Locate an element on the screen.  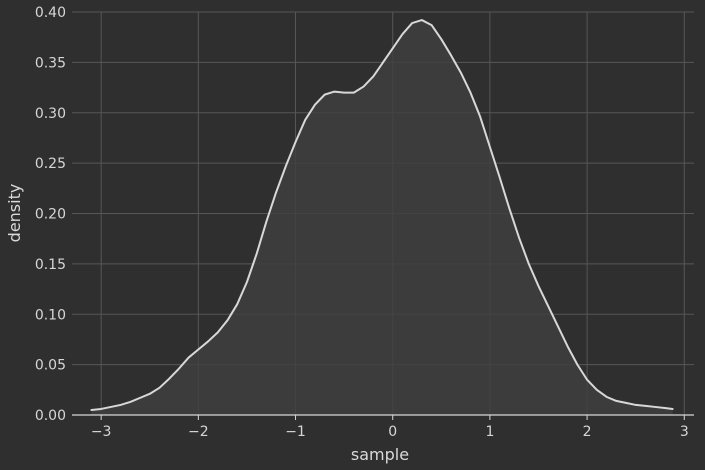
x-tick-label: 1 is located at coordinates (489, 432).